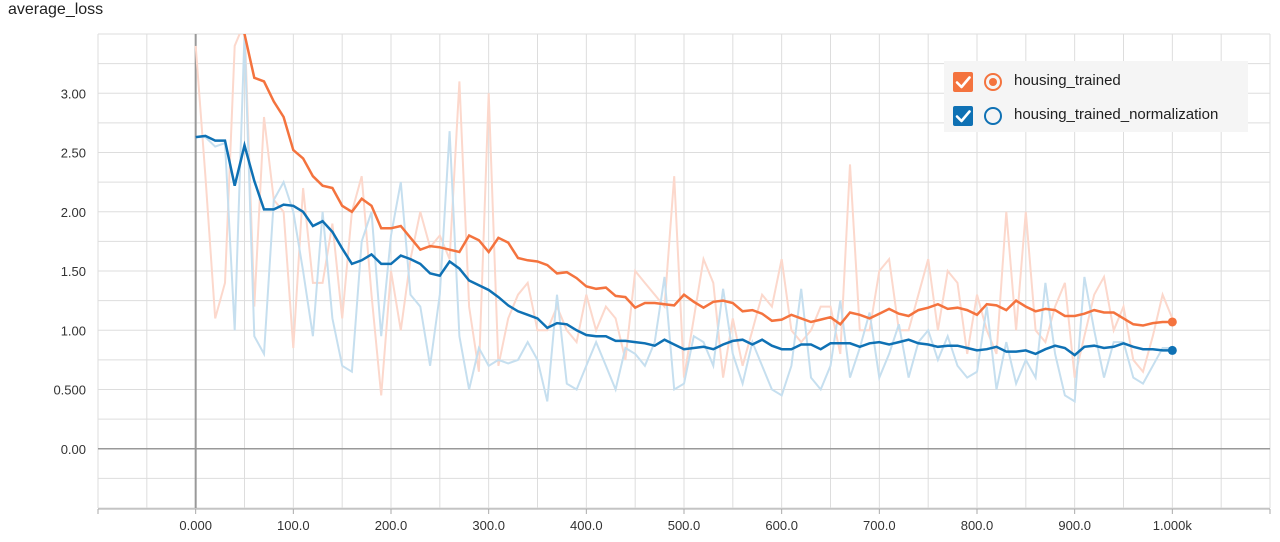 This screenshot has height=542, width=1280. What do you see at coordinates (1173, 525) in the screenshot?
I see `x-tick-label: 1.000k` at bounding box center [1173, 525].